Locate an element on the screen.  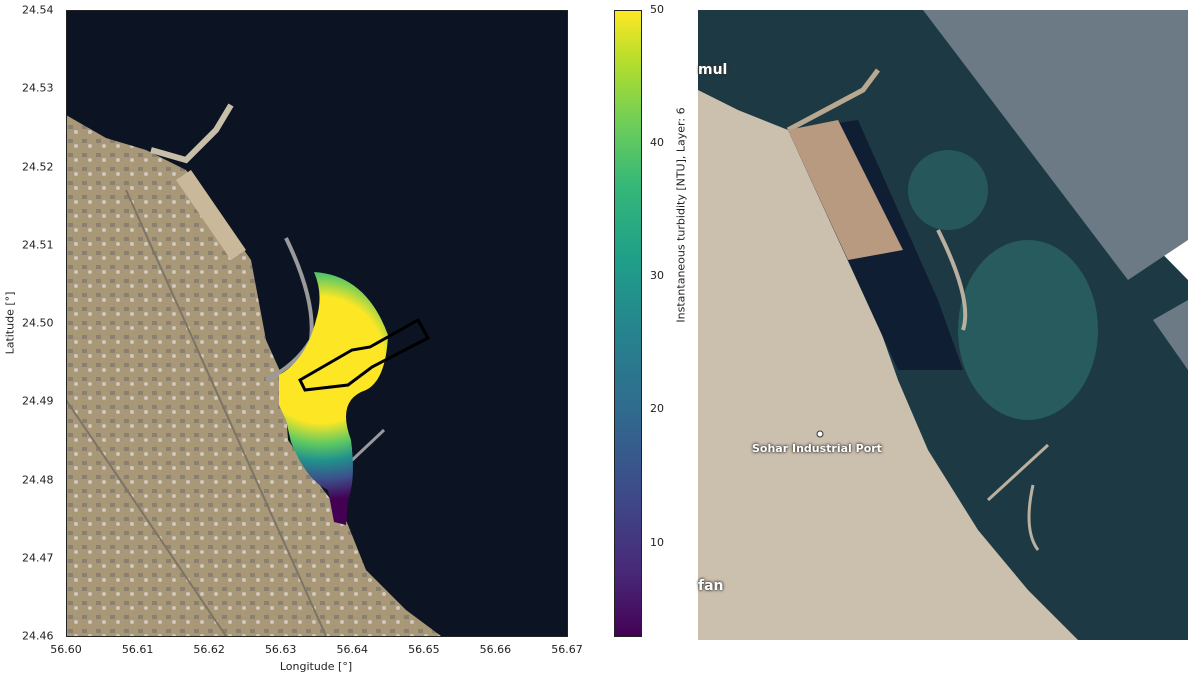
colorbar-tick: 10 is located at coordinates (657, 542).